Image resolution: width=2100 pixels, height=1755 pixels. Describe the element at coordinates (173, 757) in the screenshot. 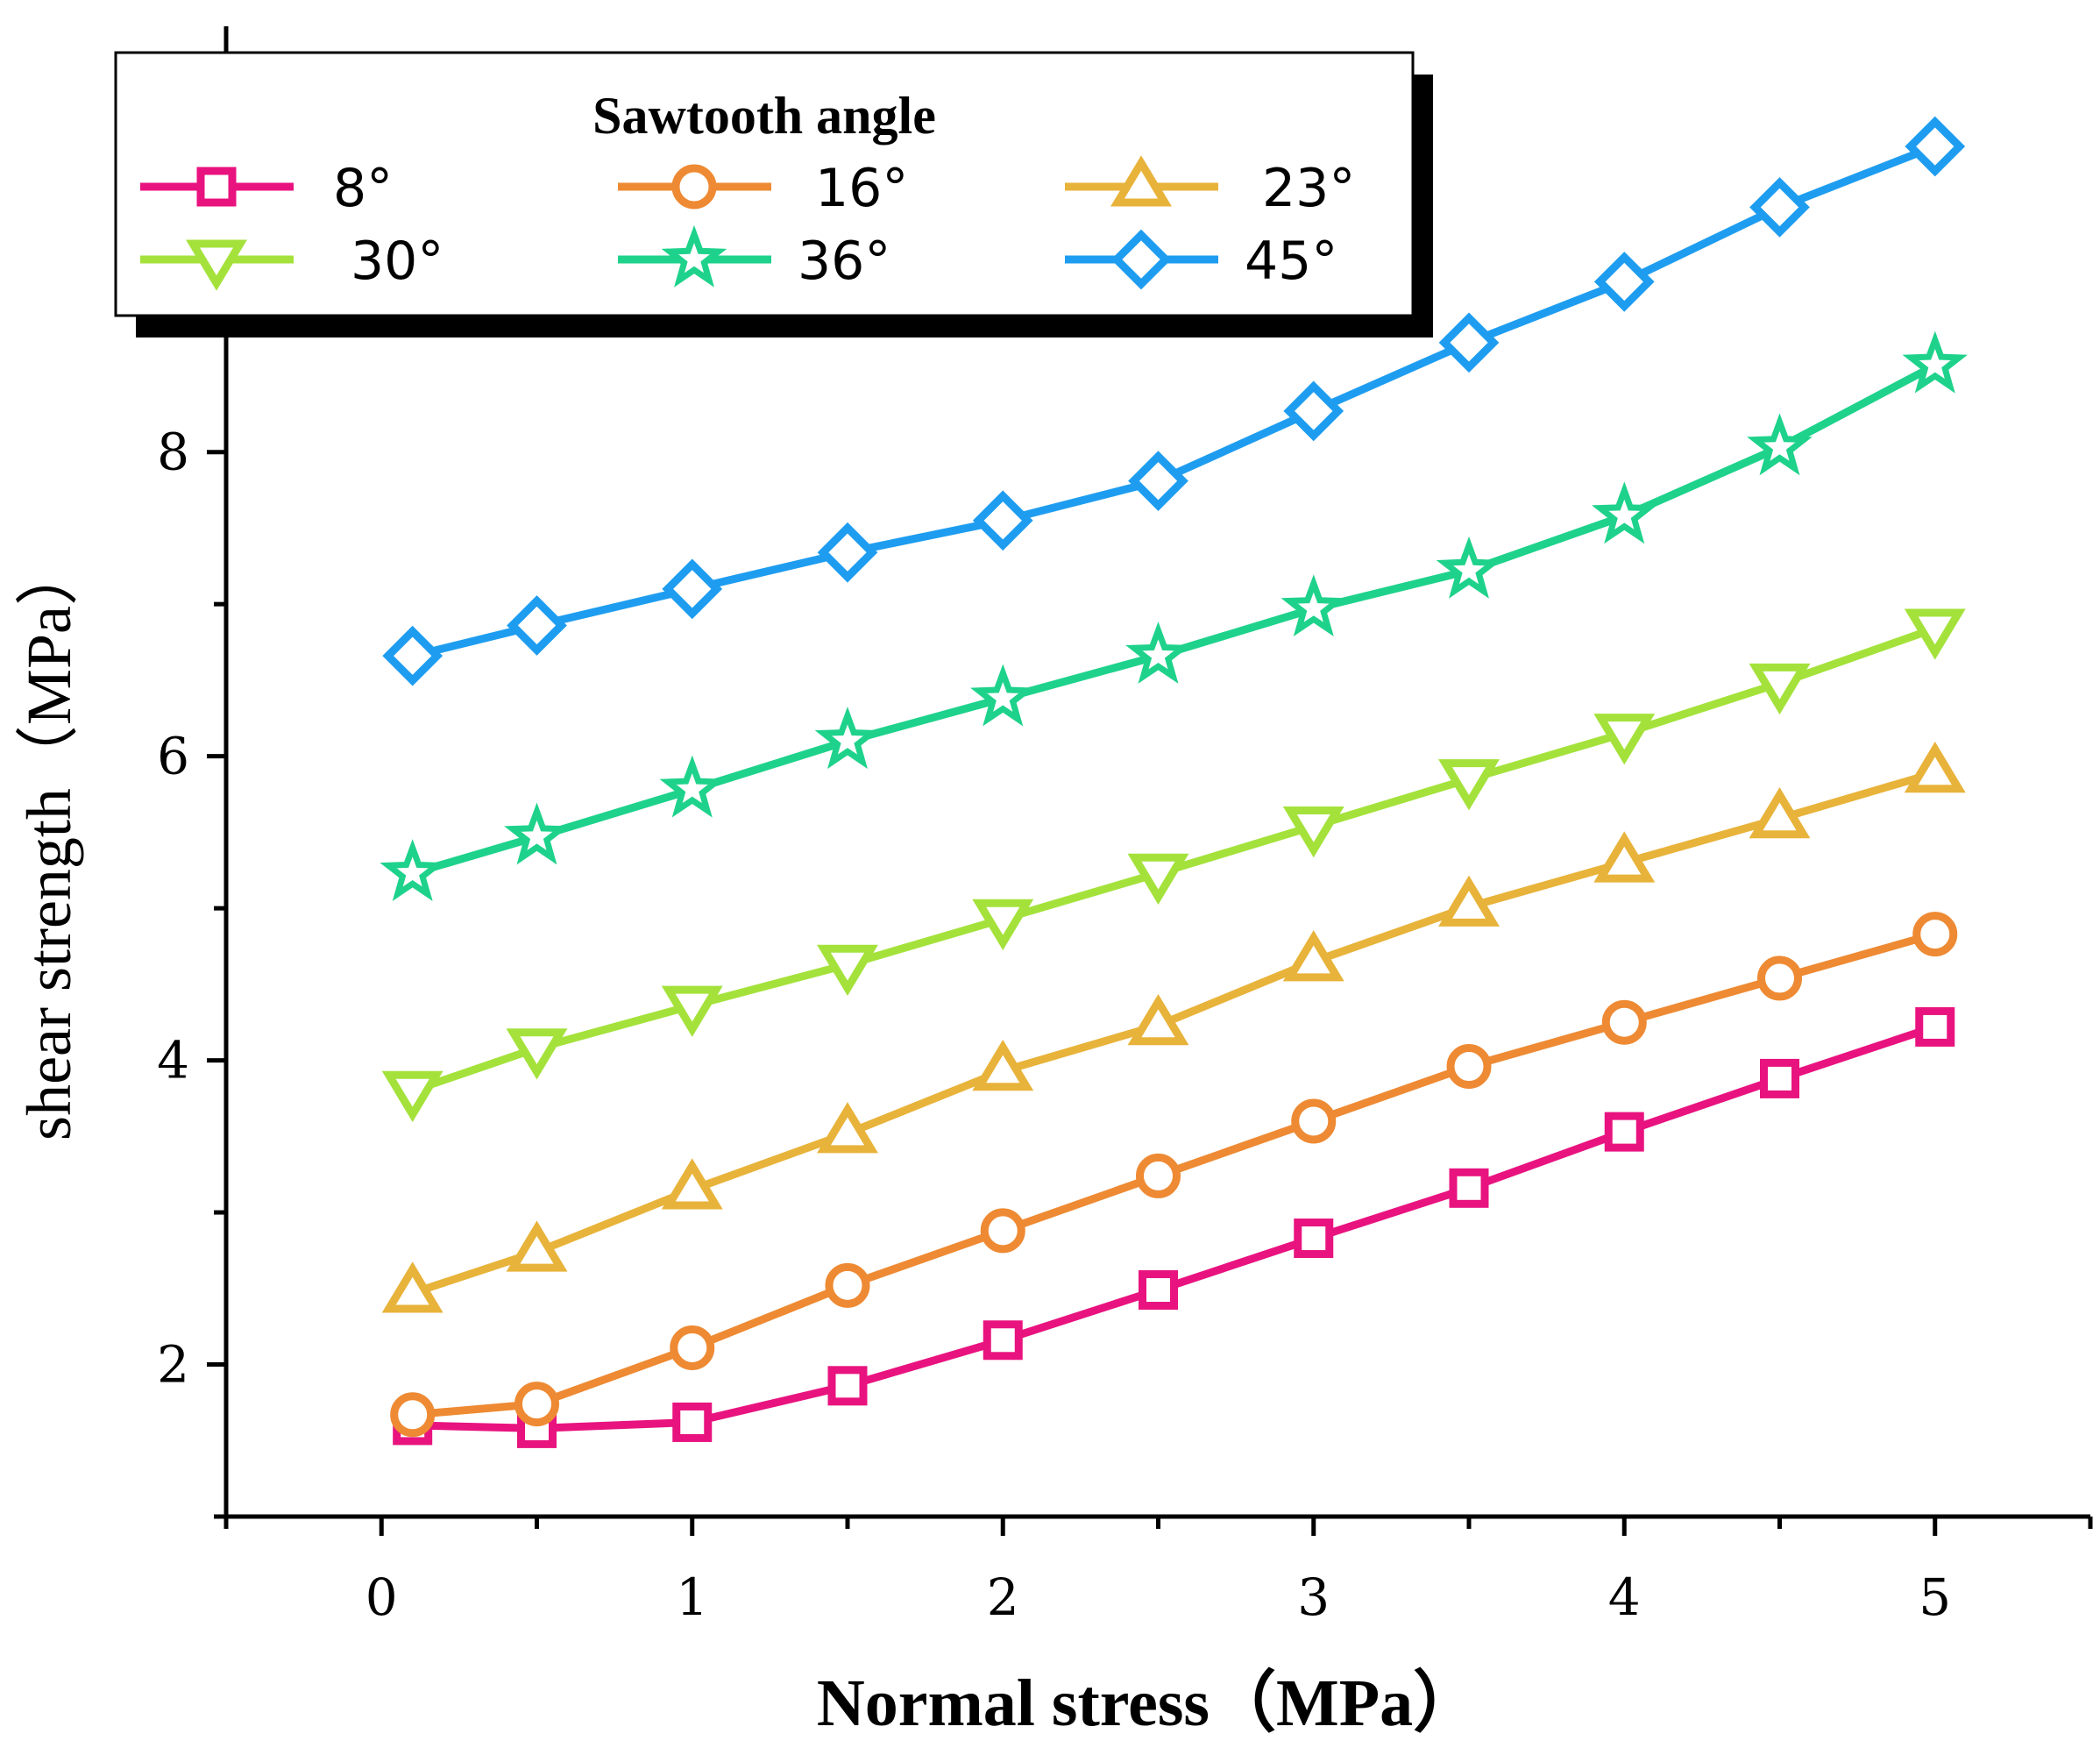

I see `y-tick-label: 6` at that location.